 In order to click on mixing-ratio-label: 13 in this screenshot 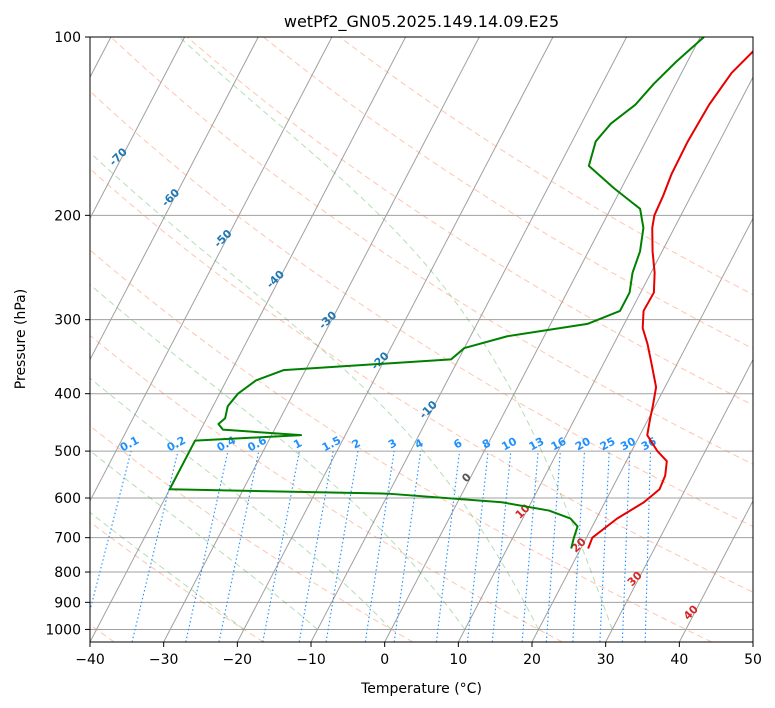, I will do `click(537, 444)`.